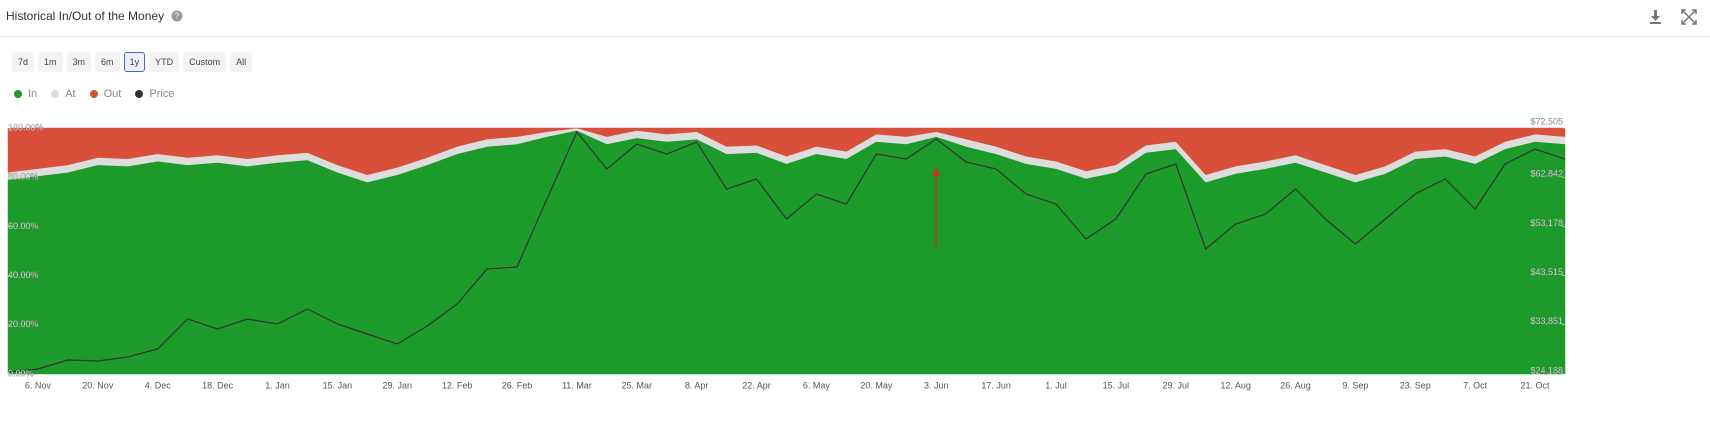 The width and height of the screenshot is (1710, 438). Describe the element at coordinates (25, 94) in the screenshot. I see `legend-item: In` at that location.